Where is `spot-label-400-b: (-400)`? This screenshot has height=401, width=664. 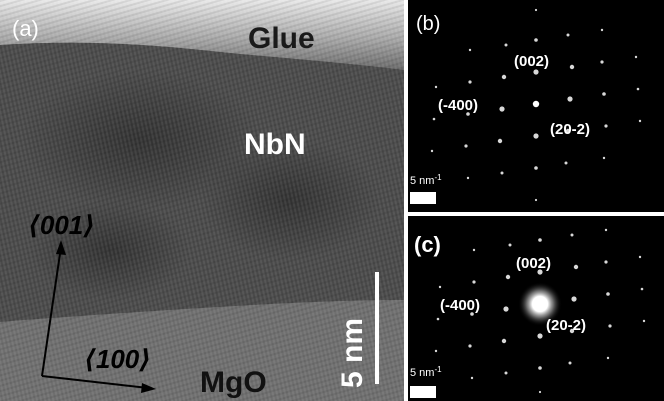 spot-label-400-b: (-400) is located at coordinates (458, 105).